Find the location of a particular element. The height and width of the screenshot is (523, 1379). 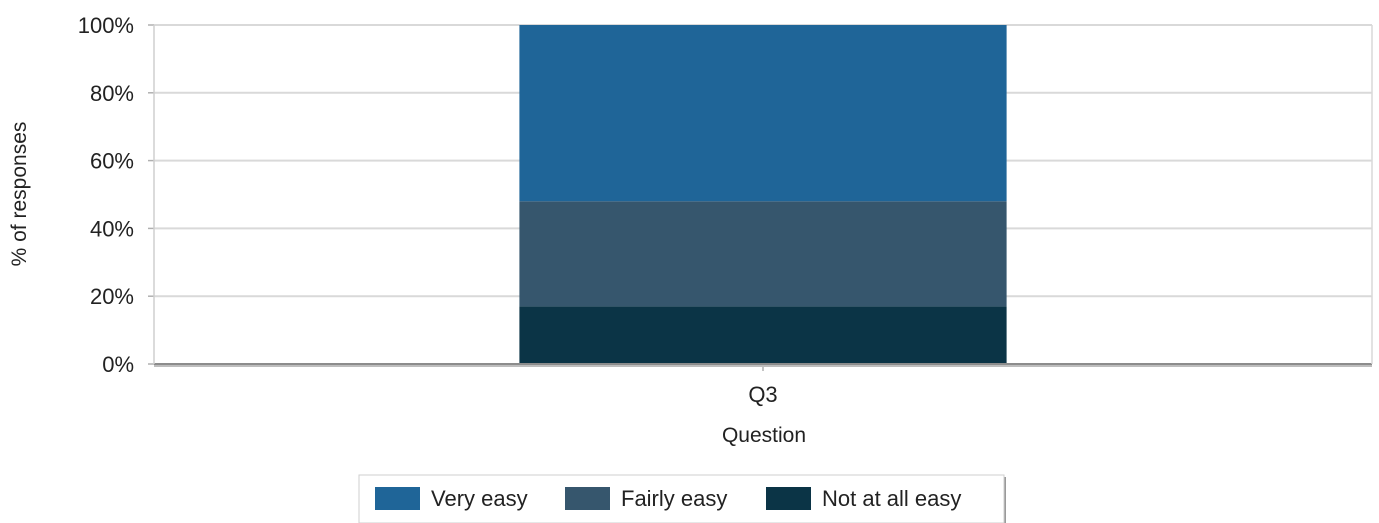

legend: Very easy Fairly easy Not at all easy is located at coordinates (682, 498).